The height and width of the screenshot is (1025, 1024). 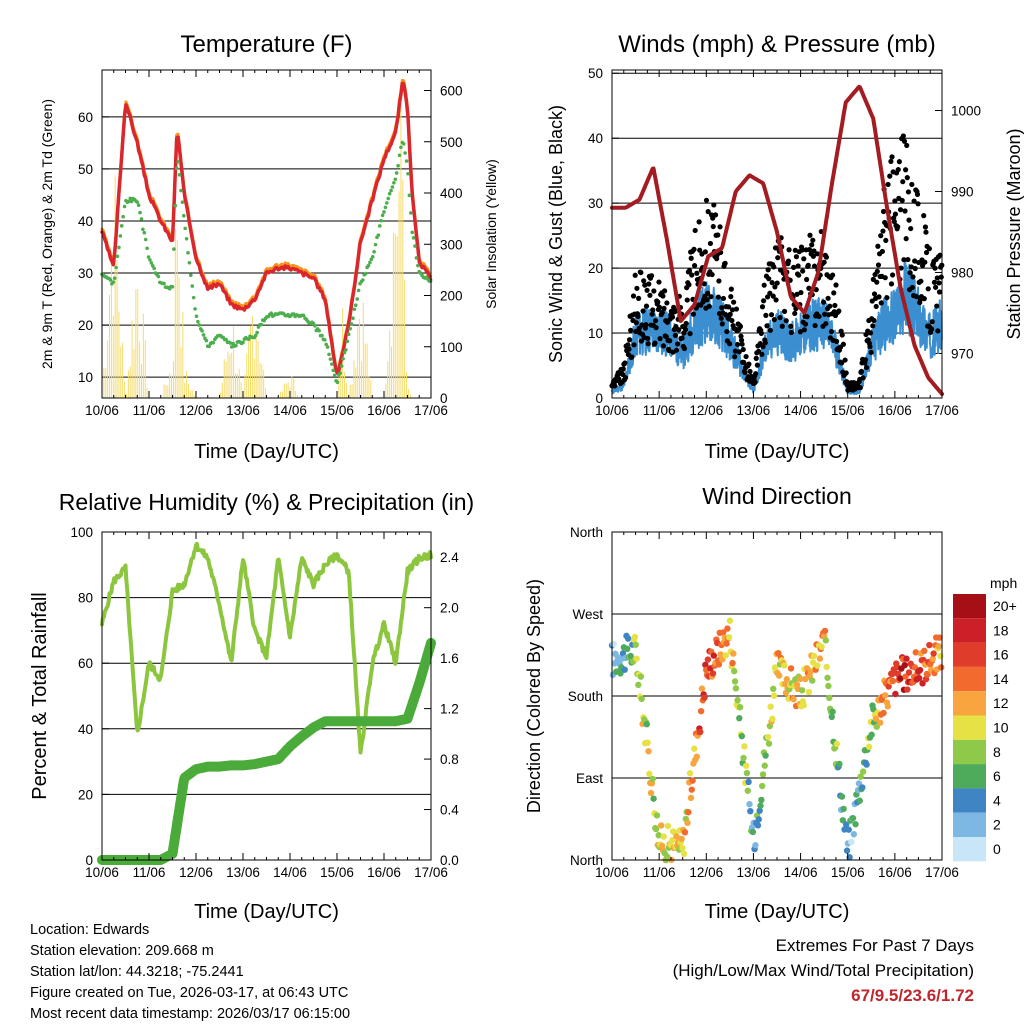 I want to click on y2-tick-label: 1.2, so click(x=449, y=709).